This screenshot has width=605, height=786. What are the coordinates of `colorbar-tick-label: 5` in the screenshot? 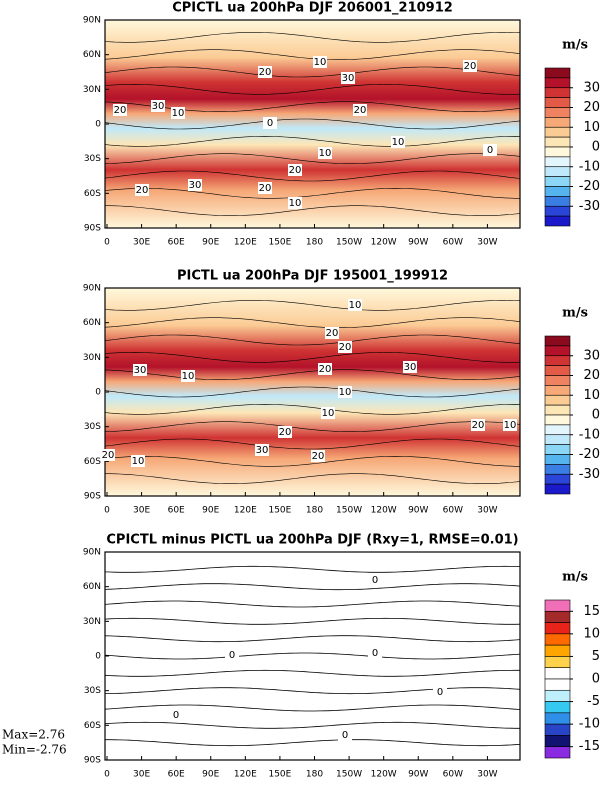 It's located at (596, 656).